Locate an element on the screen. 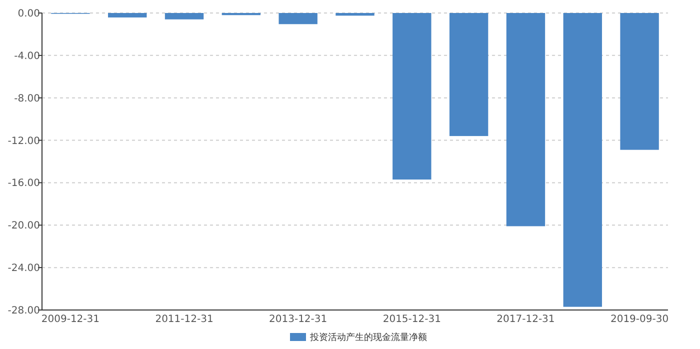 This screenshot has width=700, height=349. y-tick-label: -16.00 is located at coordinates (24, 184).